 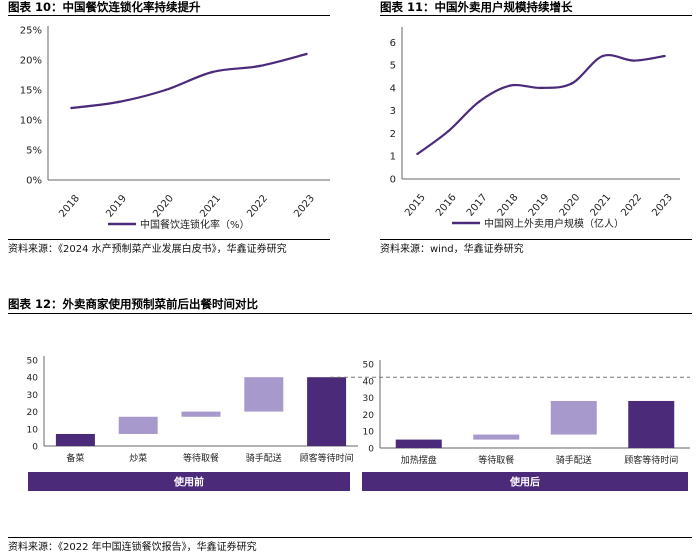 What do you see at coordinates (195, 224) in the screenshot?
I see `fig10-legend-label: 中国餐饮连锁化率（%）` at bounding box center [195, 224].